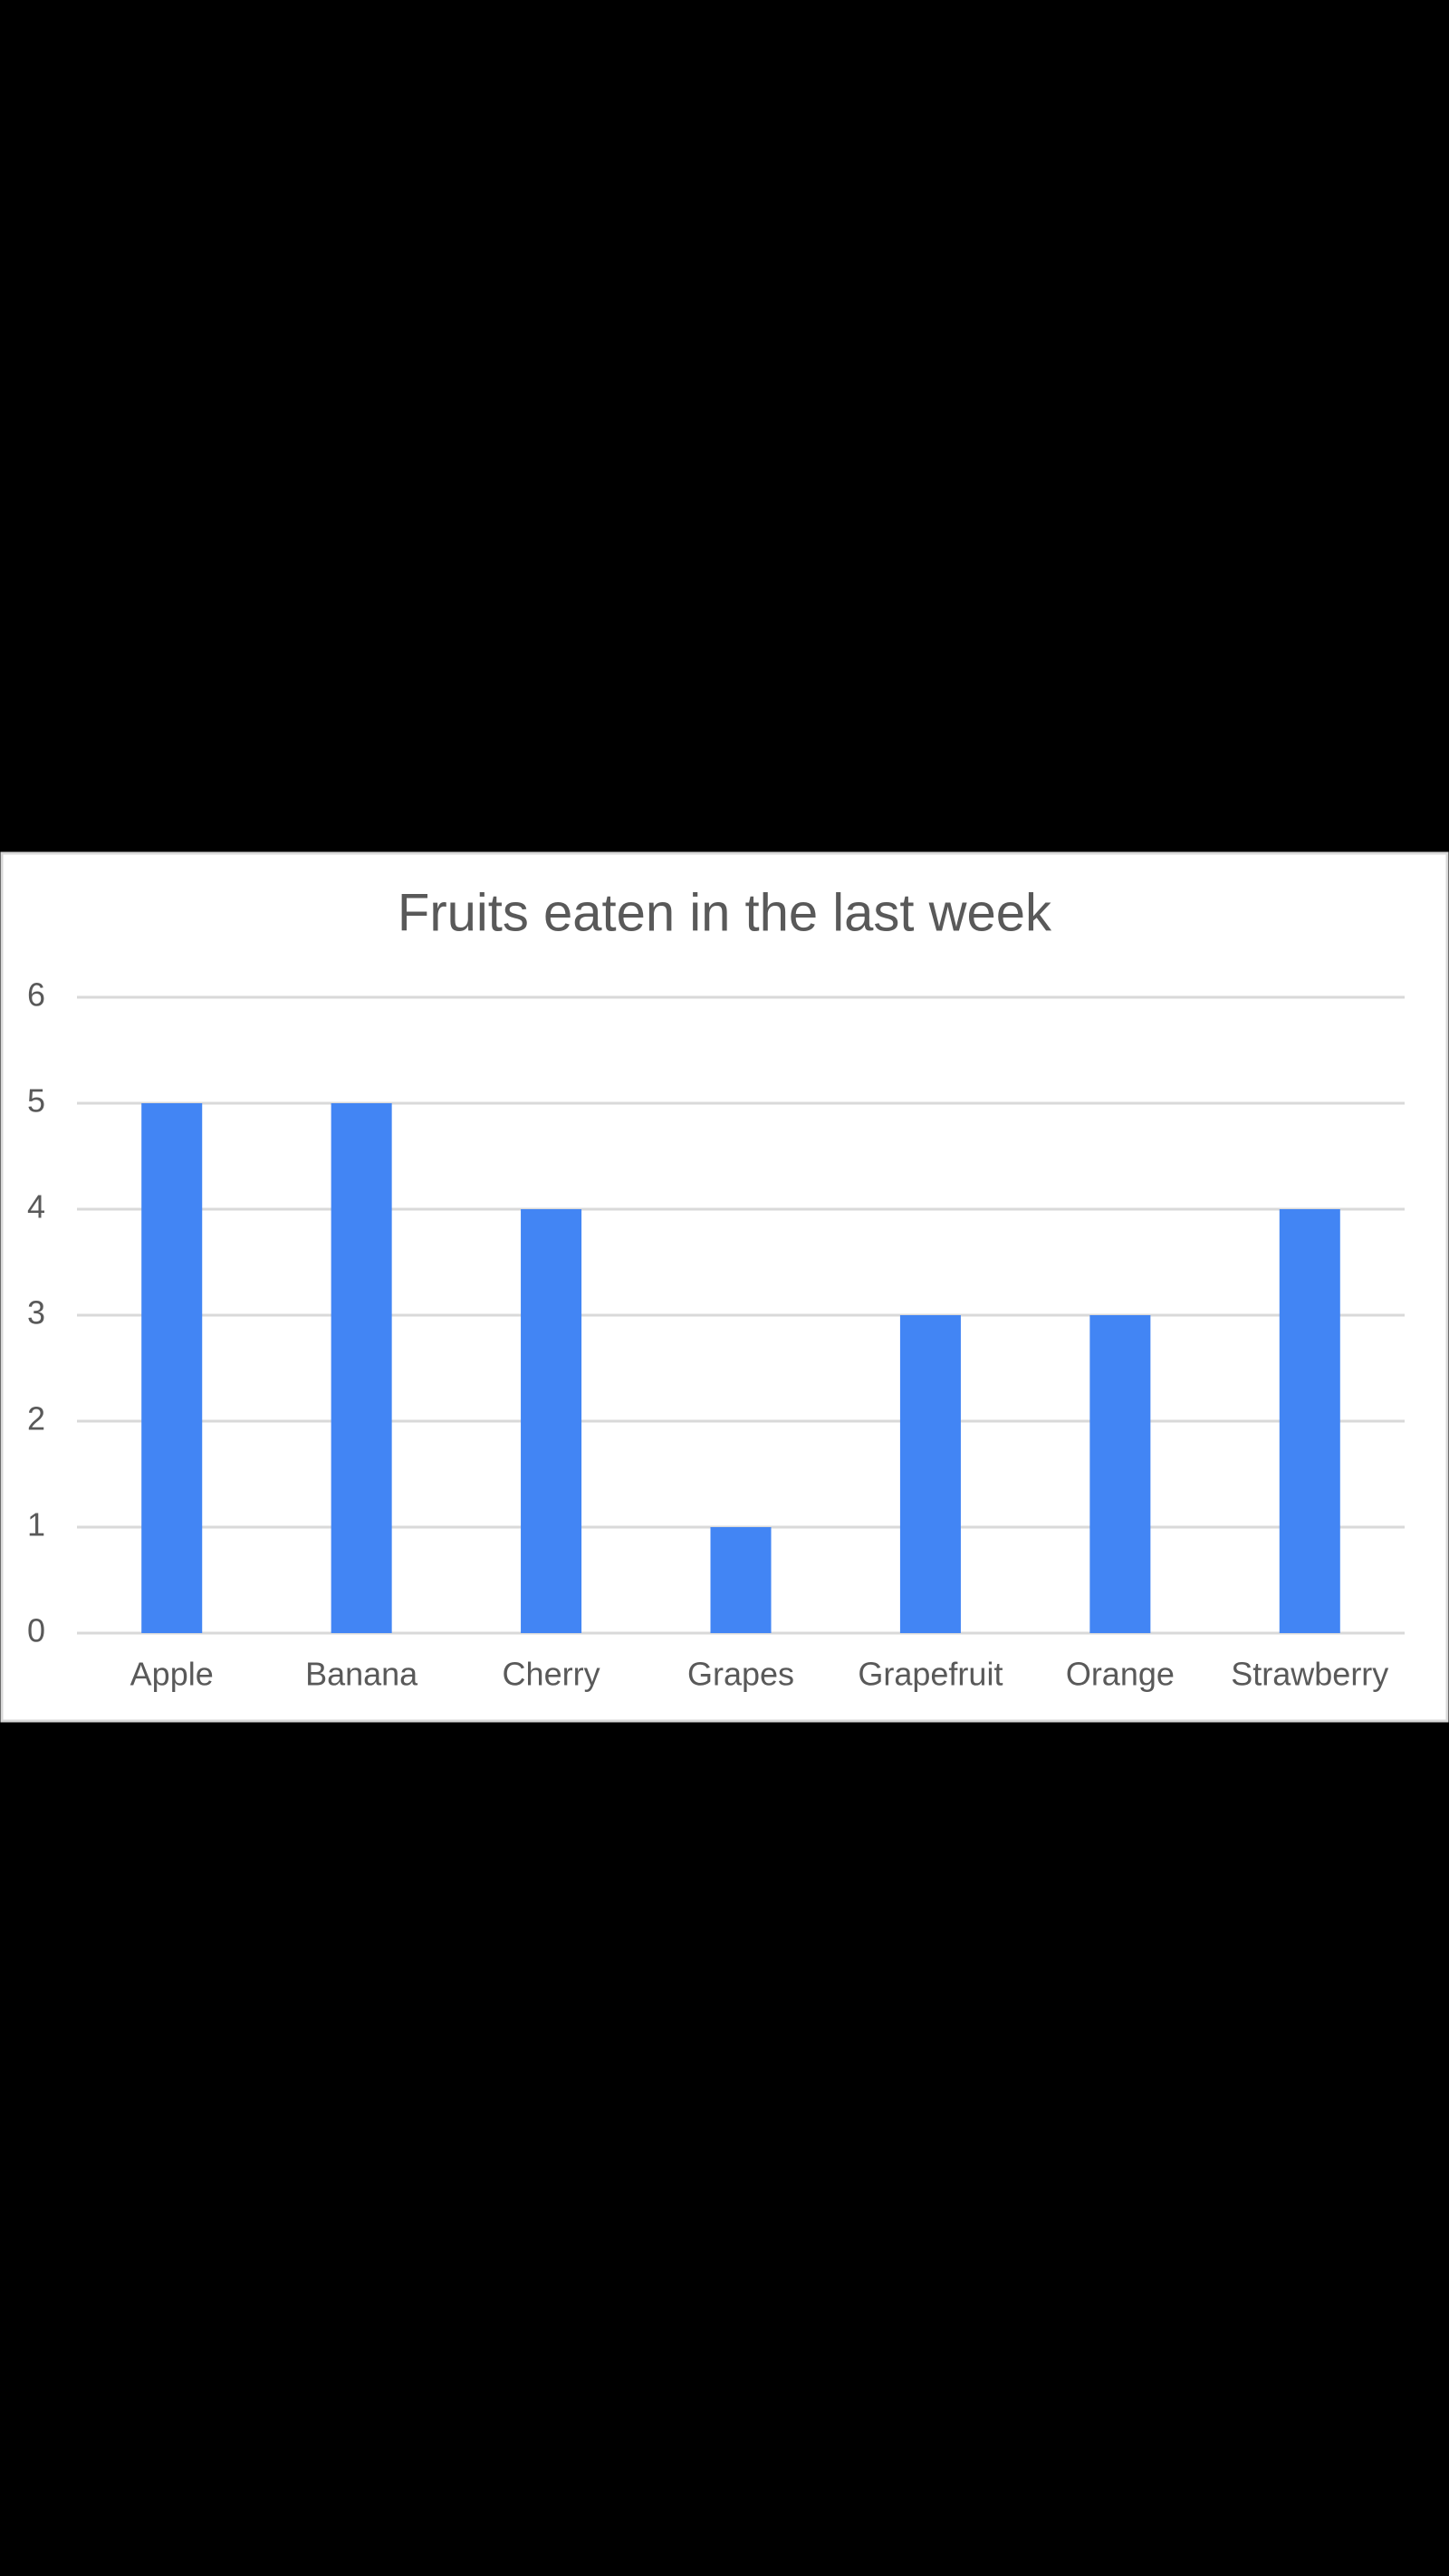 The image size is (1449, 2576). I want to click on x-tick-label: Grapefruit, so click(931, 1674).